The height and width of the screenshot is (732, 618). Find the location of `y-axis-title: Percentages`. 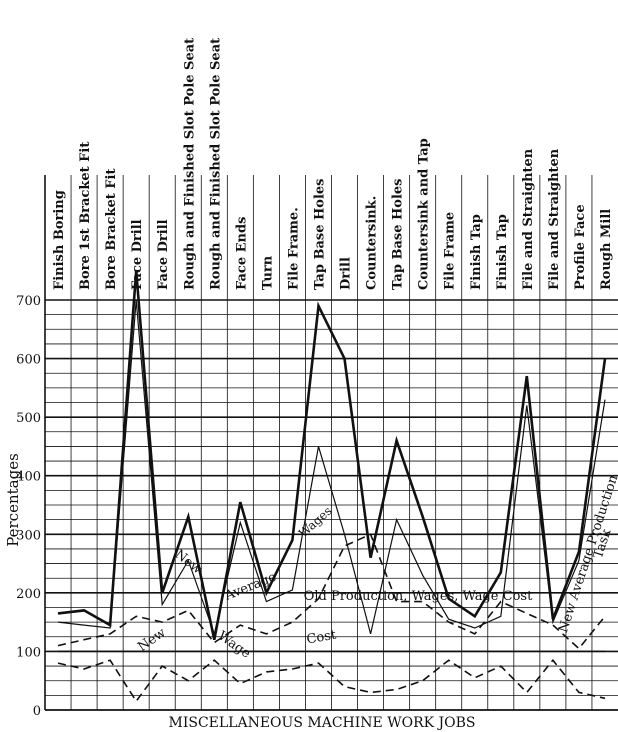

y-axis-title: Percentages is located at coordinates (13, 500).